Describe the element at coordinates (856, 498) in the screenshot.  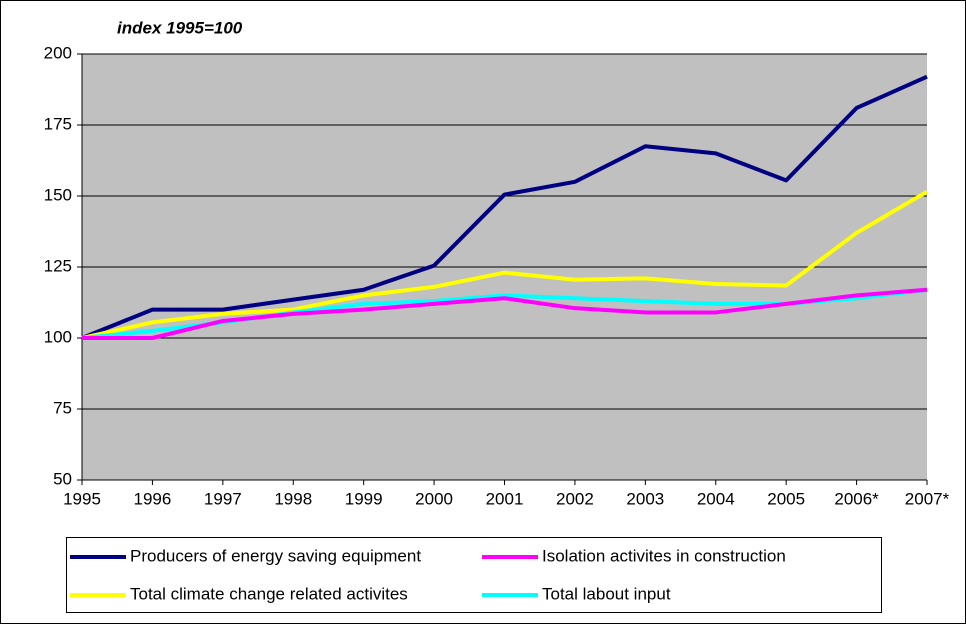
I see `x-tick-label: 2006*` at that location.